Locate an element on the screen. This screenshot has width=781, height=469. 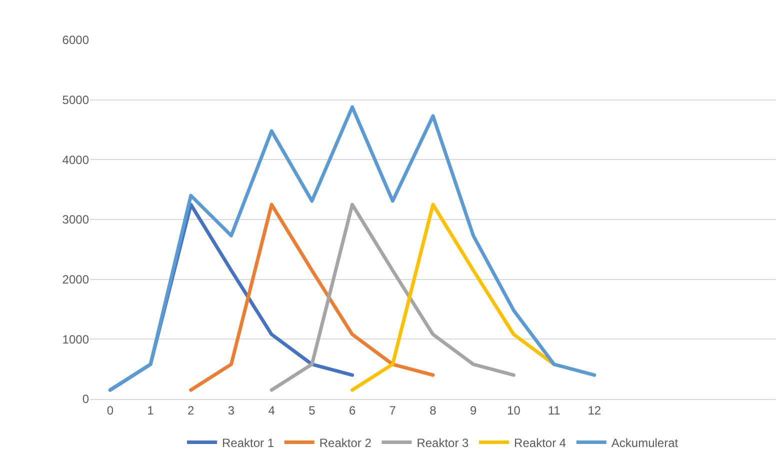
x-tick-label: 4 is located at coordinates (272, 410).